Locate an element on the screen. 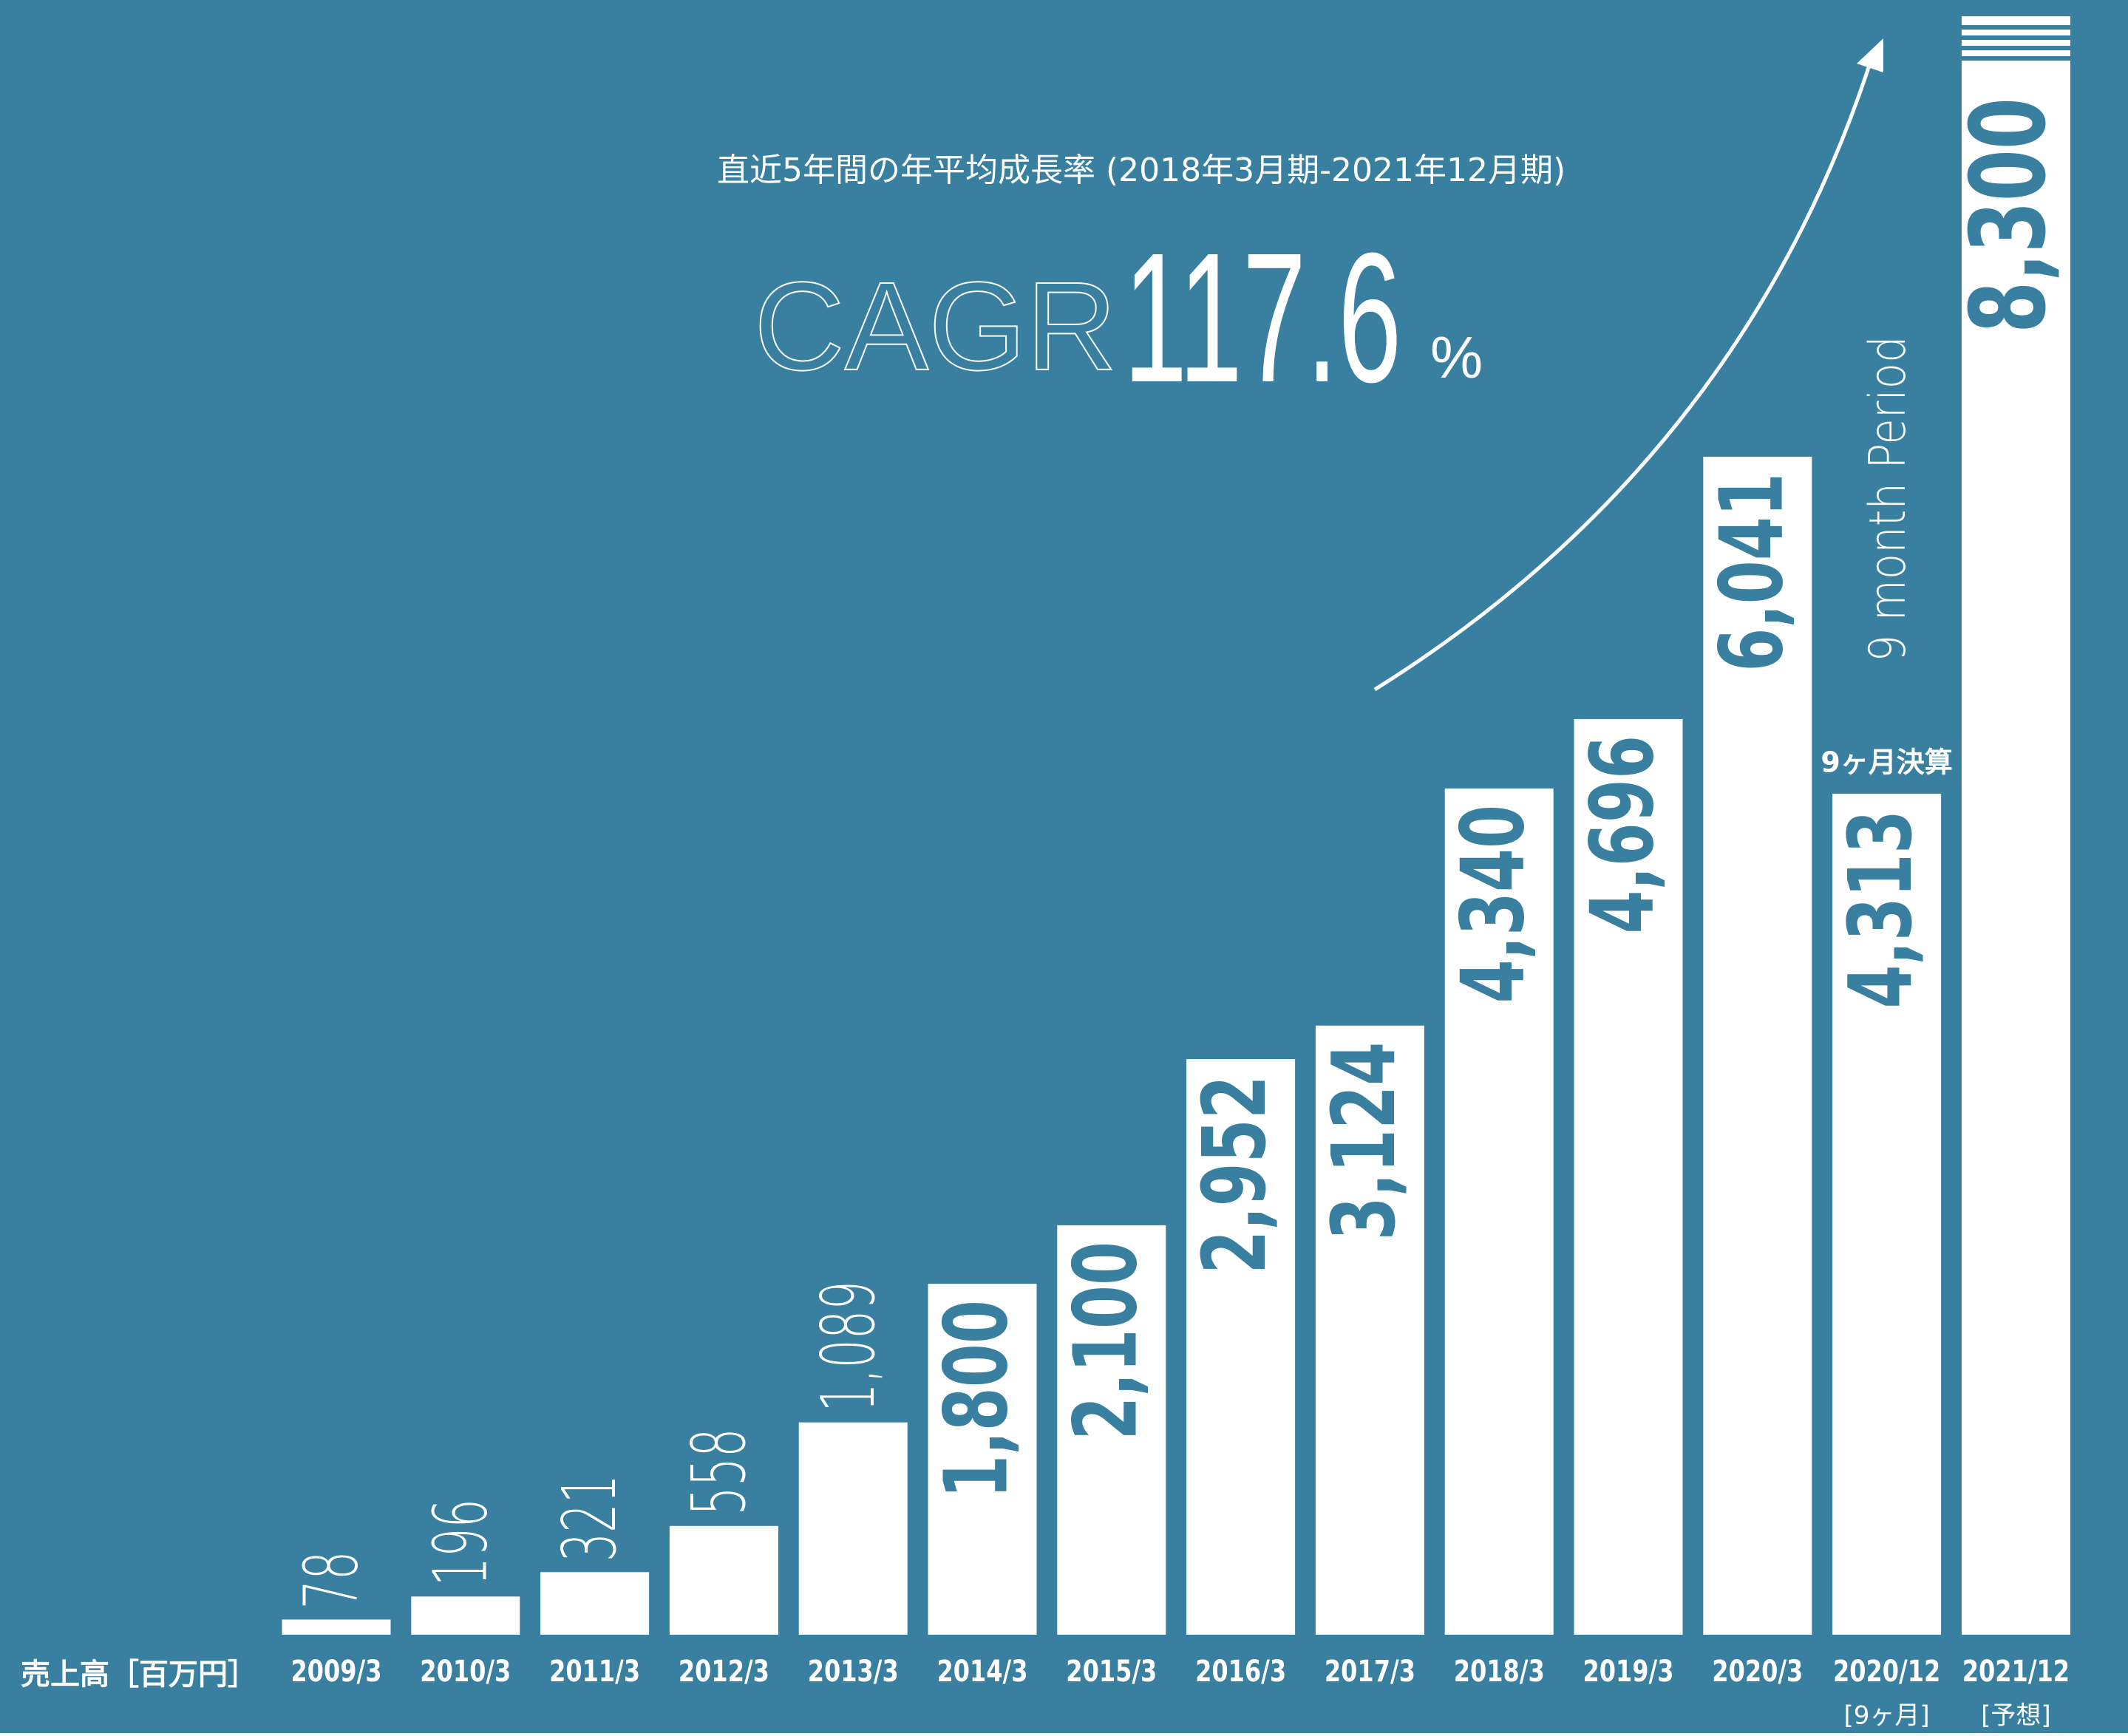 The width and height of the screenshot is (2128, 1736). x-tick-label: 2014/3 is located at coordinates (982, 1670).